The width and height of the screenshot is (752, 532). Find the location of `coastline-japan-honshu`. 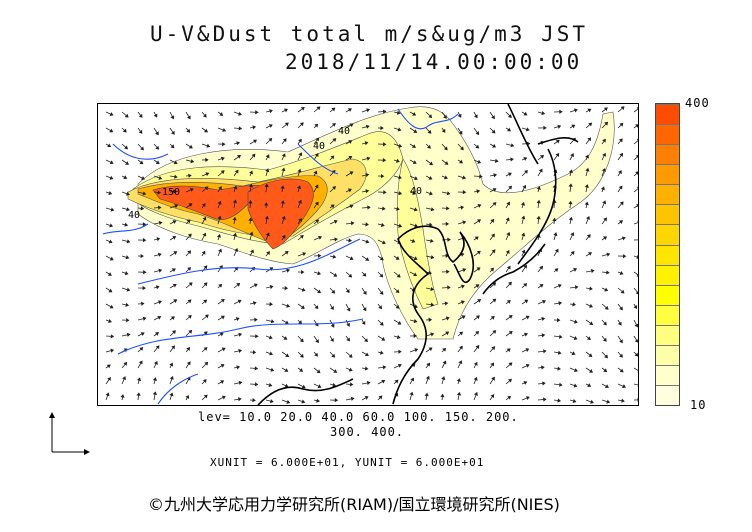

coastline-japan-honshu is located at coordinates (537, 206).